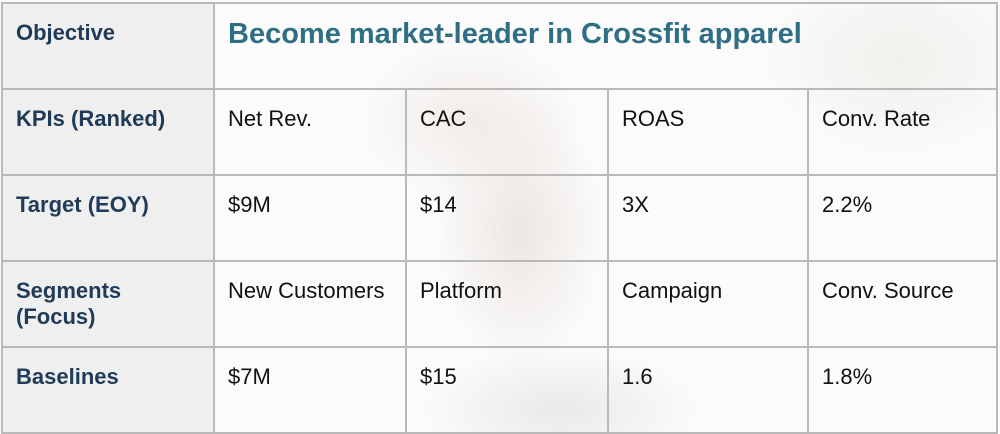 The image size is (1000, 434). Describe the element at coordinates (108, 132) in the screenshot. I see `row-header: KPIs (Ranked)` at that location.